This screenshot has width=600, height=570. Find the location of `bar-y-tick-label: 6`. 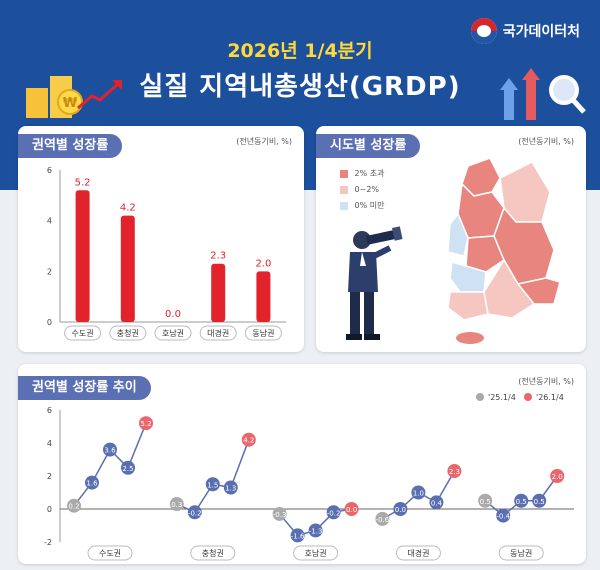

bar-y-tick-label: 6 is located at coordinates (49, 170).